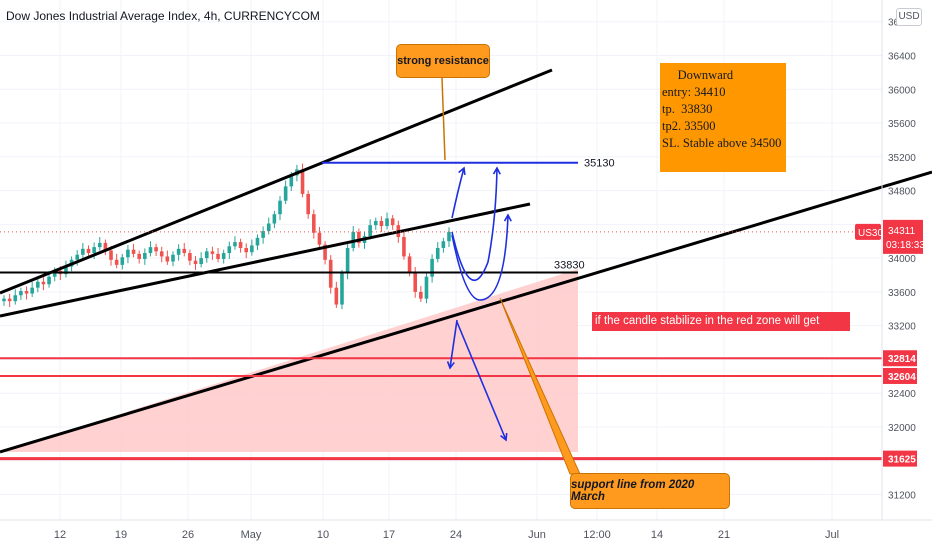 Image resolution: width=932 pixels, height=555 pixels. What do you see at coordinates (511, 276) in the screenshot?
I see `projection-arrows` at bounding box center [511, 276].